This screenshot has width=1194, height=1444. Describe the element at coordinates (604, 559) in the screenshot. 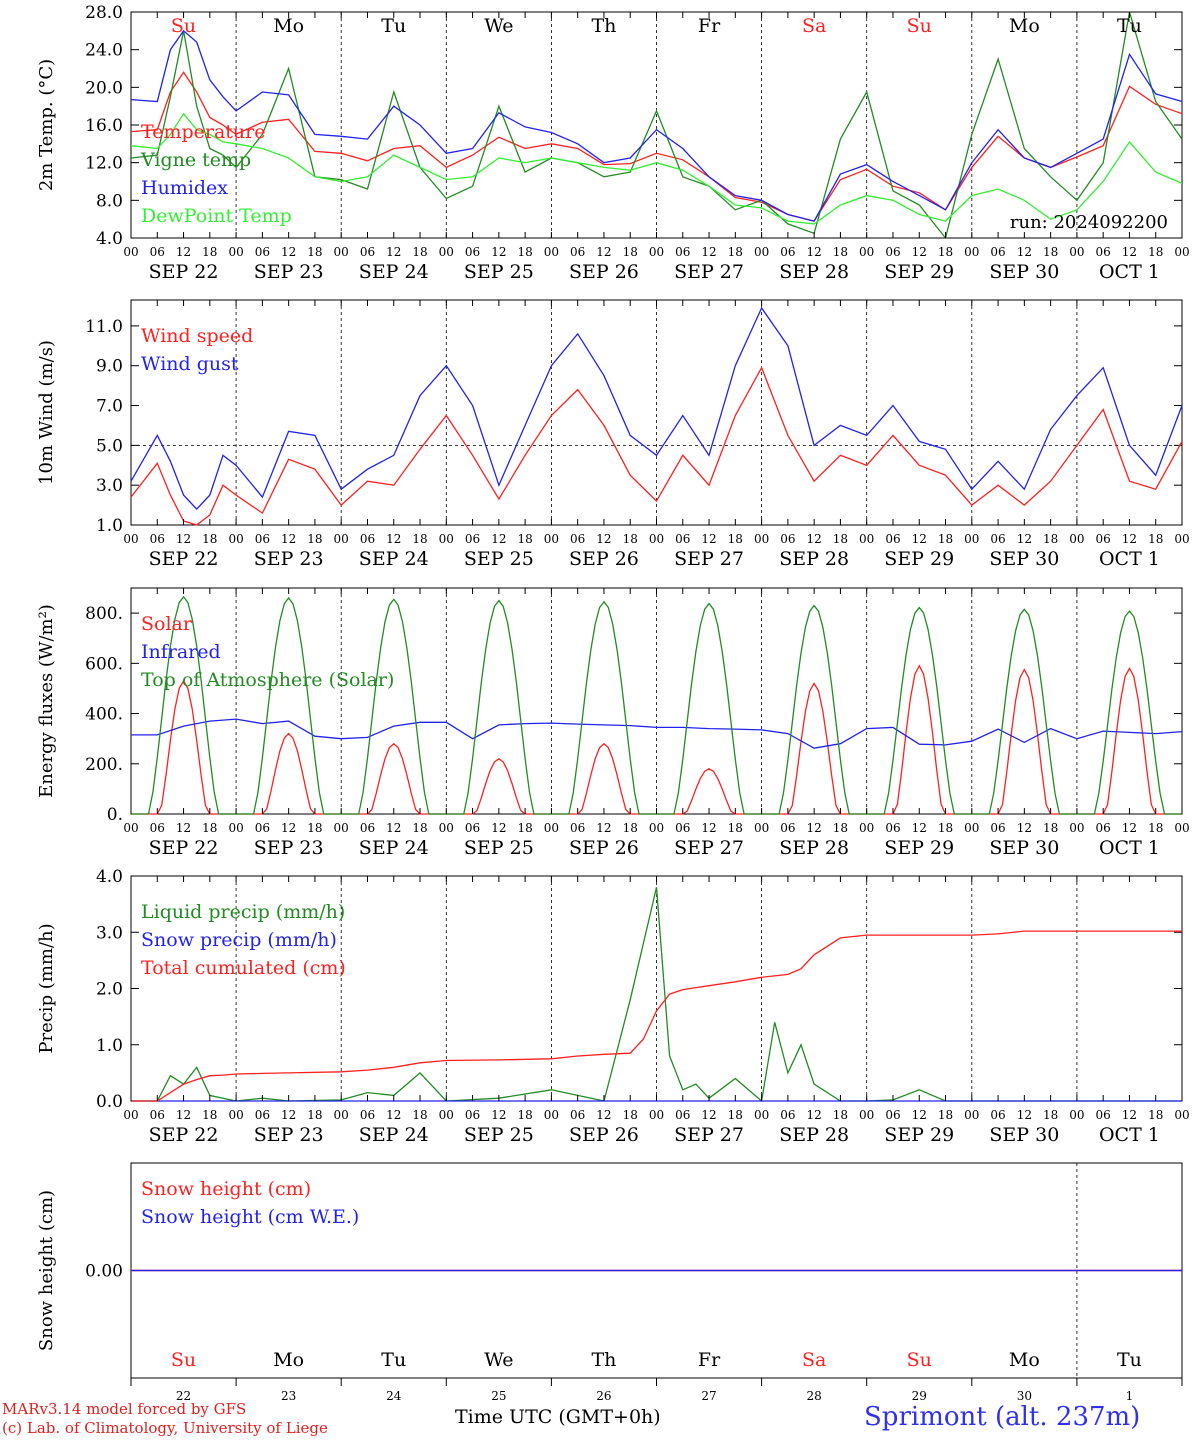

I see `wind-date-label: SEP 26` at that location.